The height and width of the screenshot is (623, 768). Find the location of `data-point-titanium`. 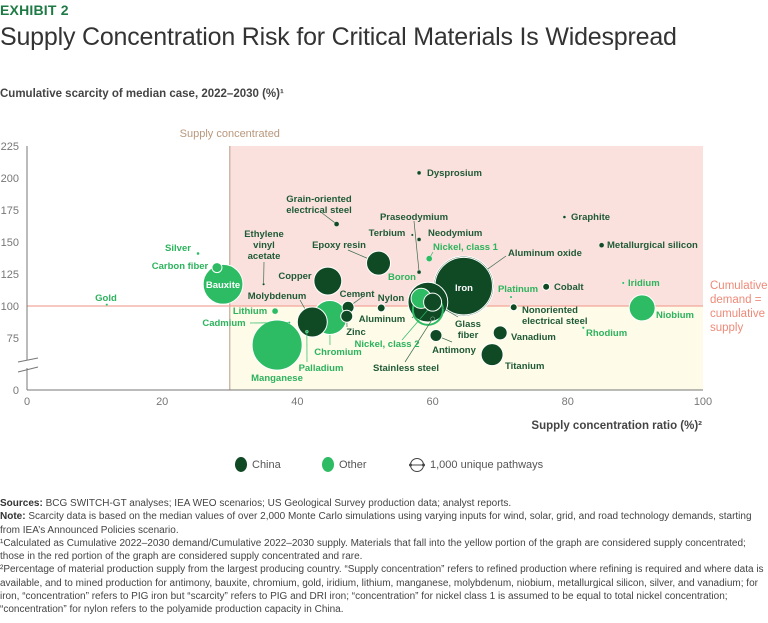

data-point-titanium is located at coordinates (492, 355).